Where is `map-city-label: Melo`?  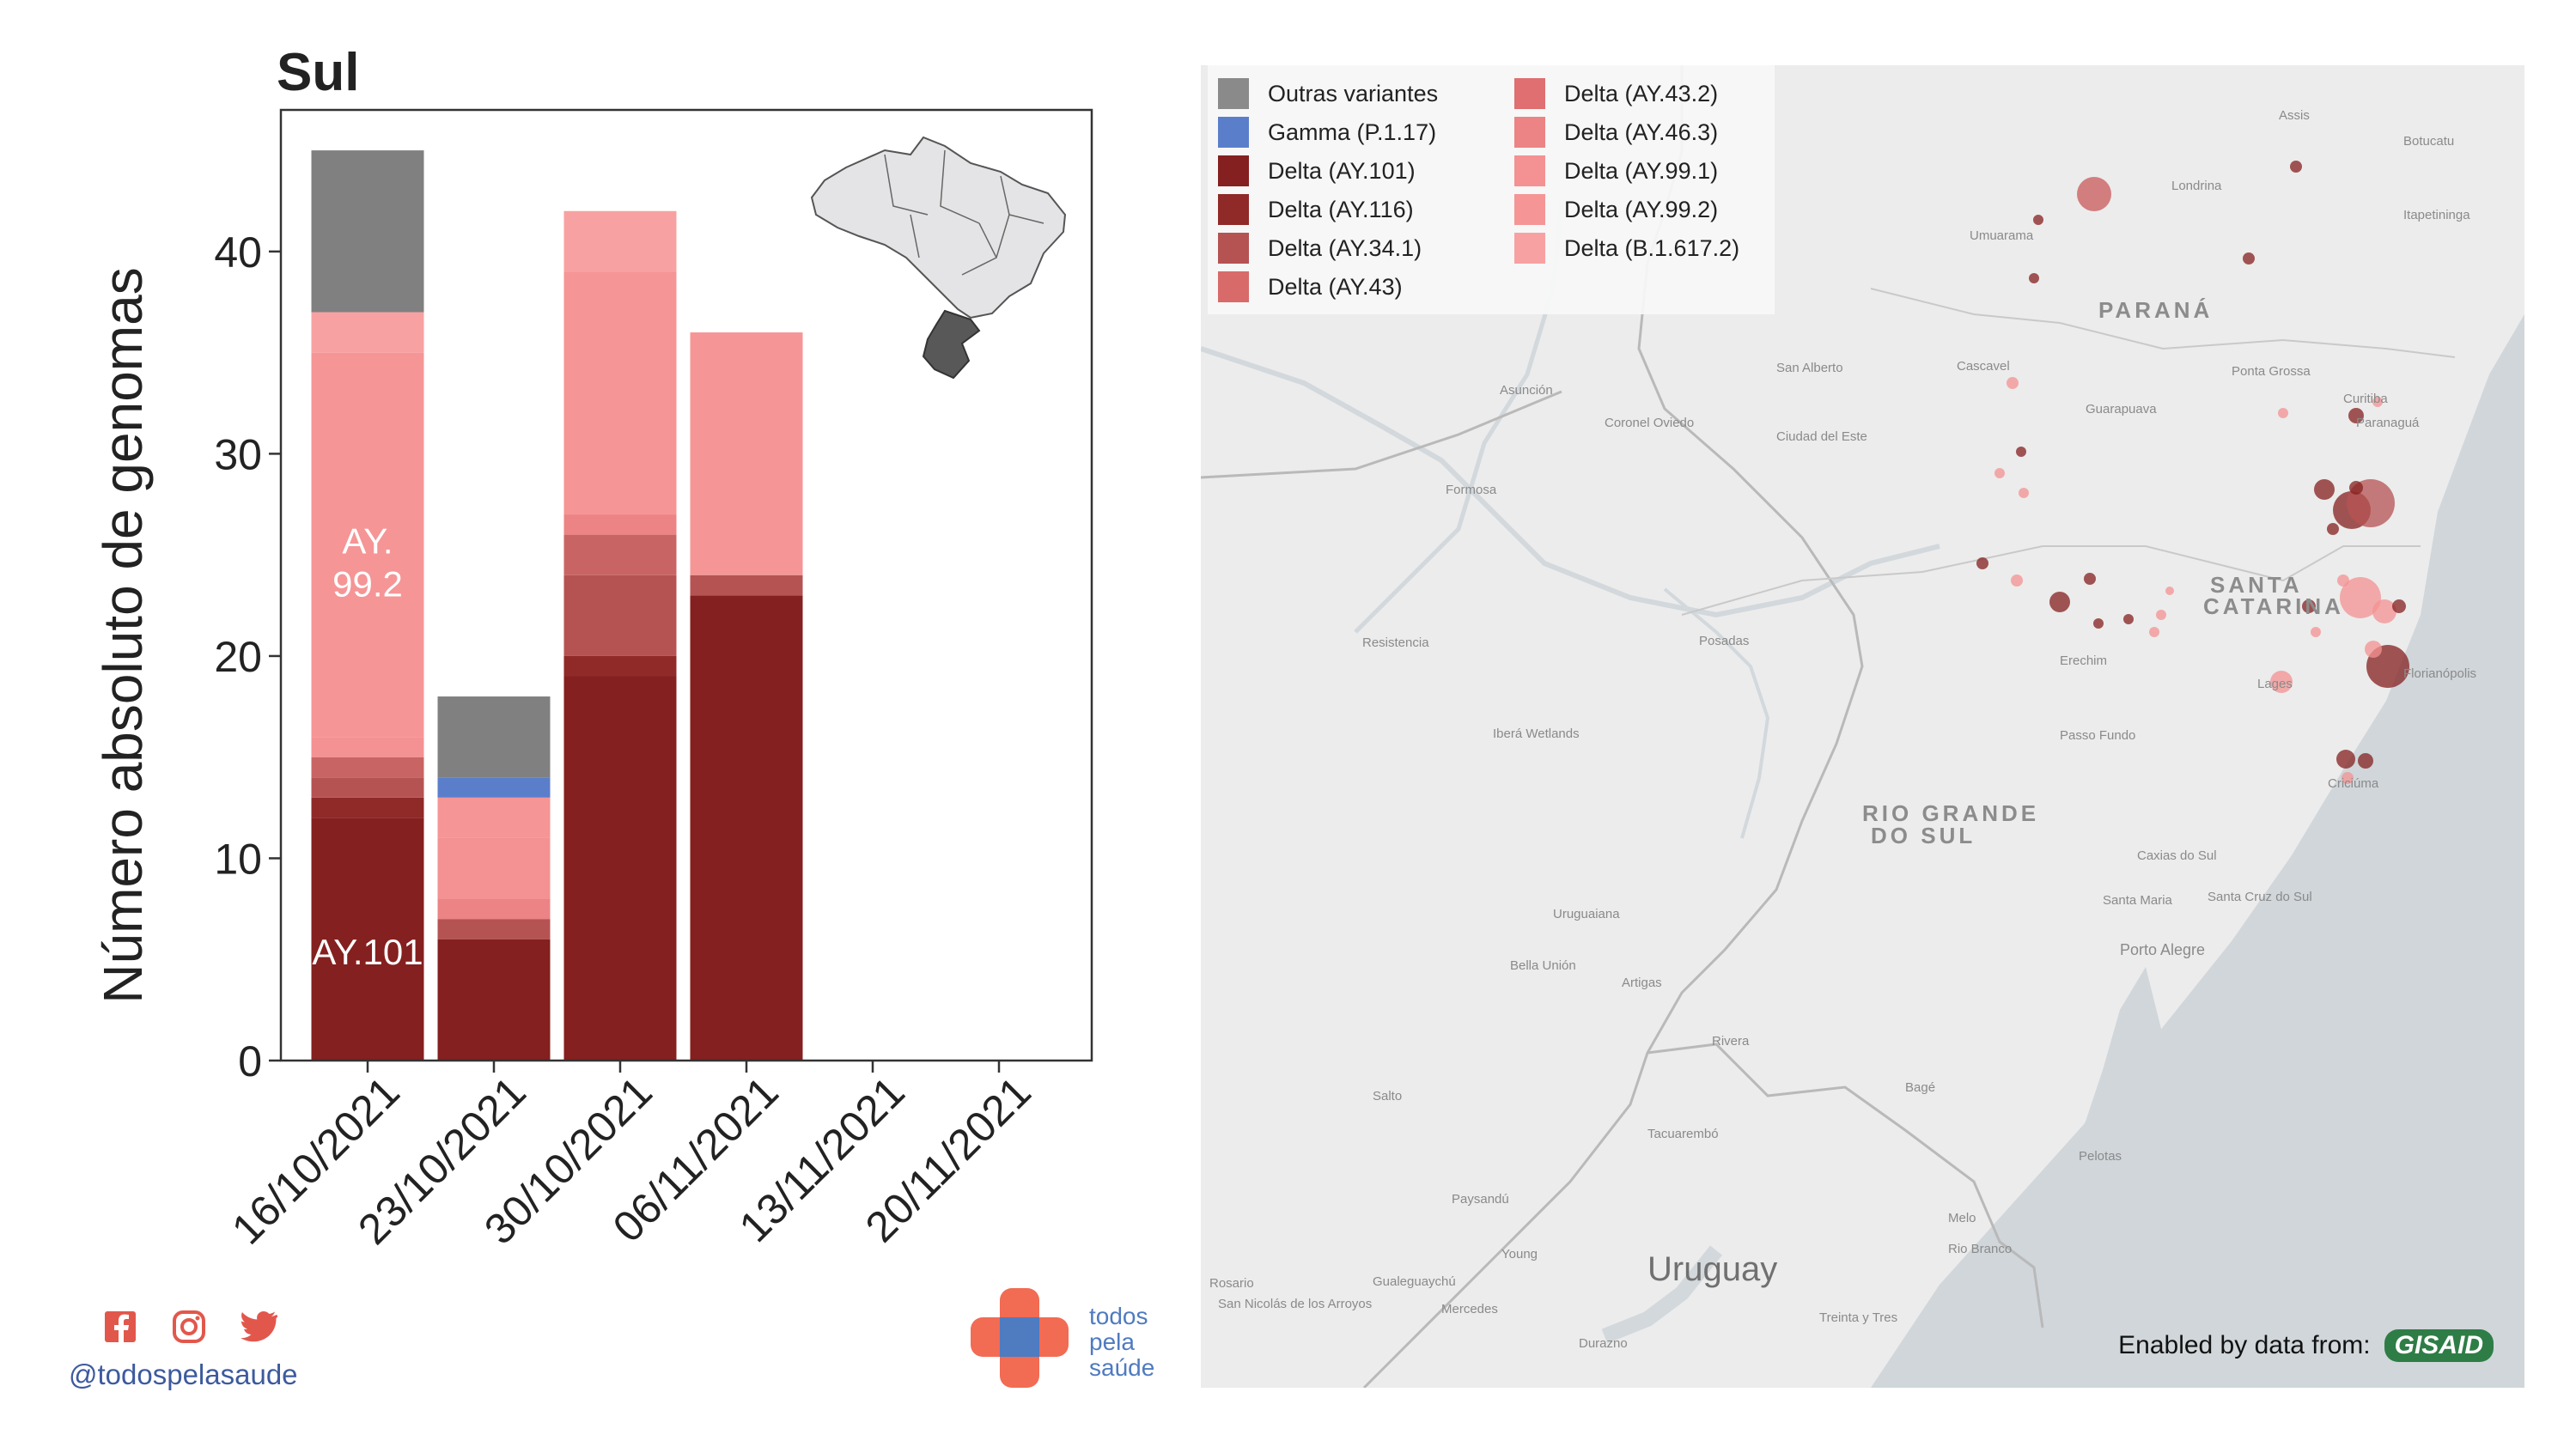
map-city-label: Melo is located at coordinates (1962, 1218).